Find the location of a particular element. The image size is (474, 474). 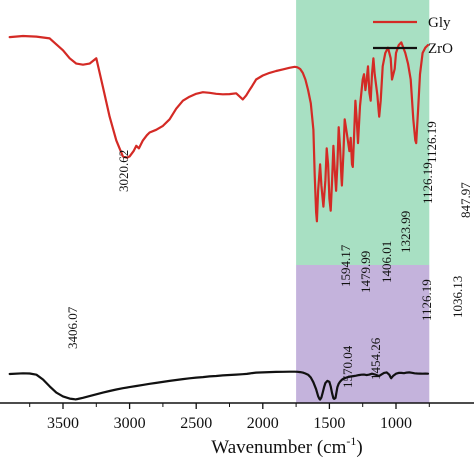

x-tick-label: 3000 is located at coordinates (130, 423).